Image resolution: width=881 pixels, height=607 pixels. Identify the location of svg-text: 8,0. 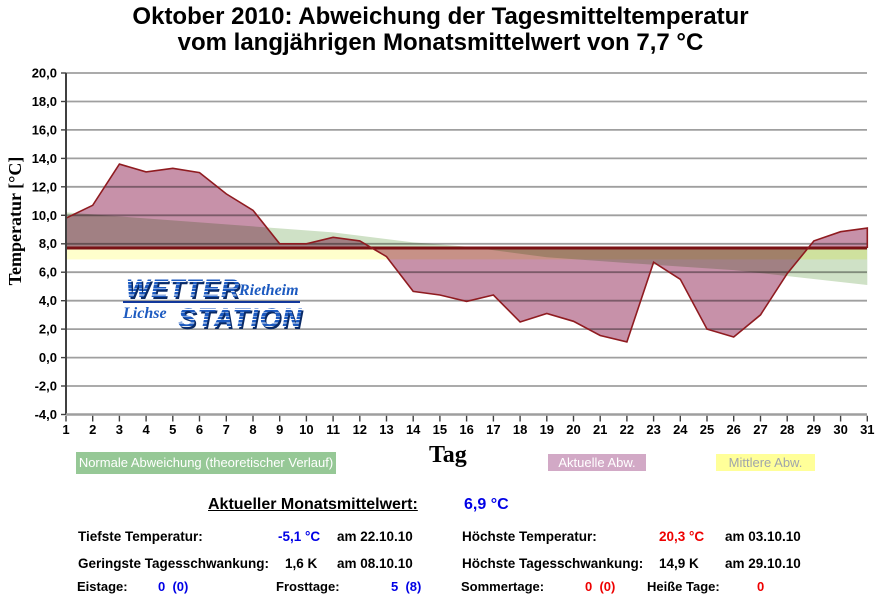
(48, 243).